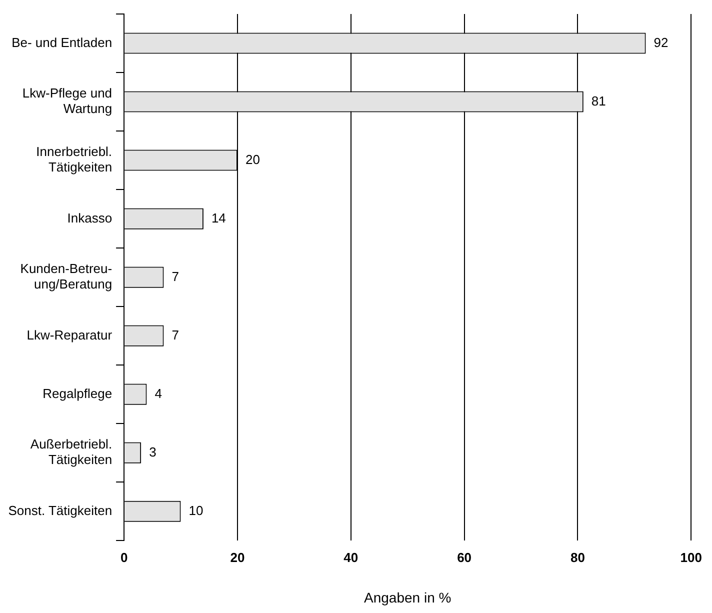  I want to click on y-tick-label: Außerbetriebl. Tätigkeiten, so click(71, 452).